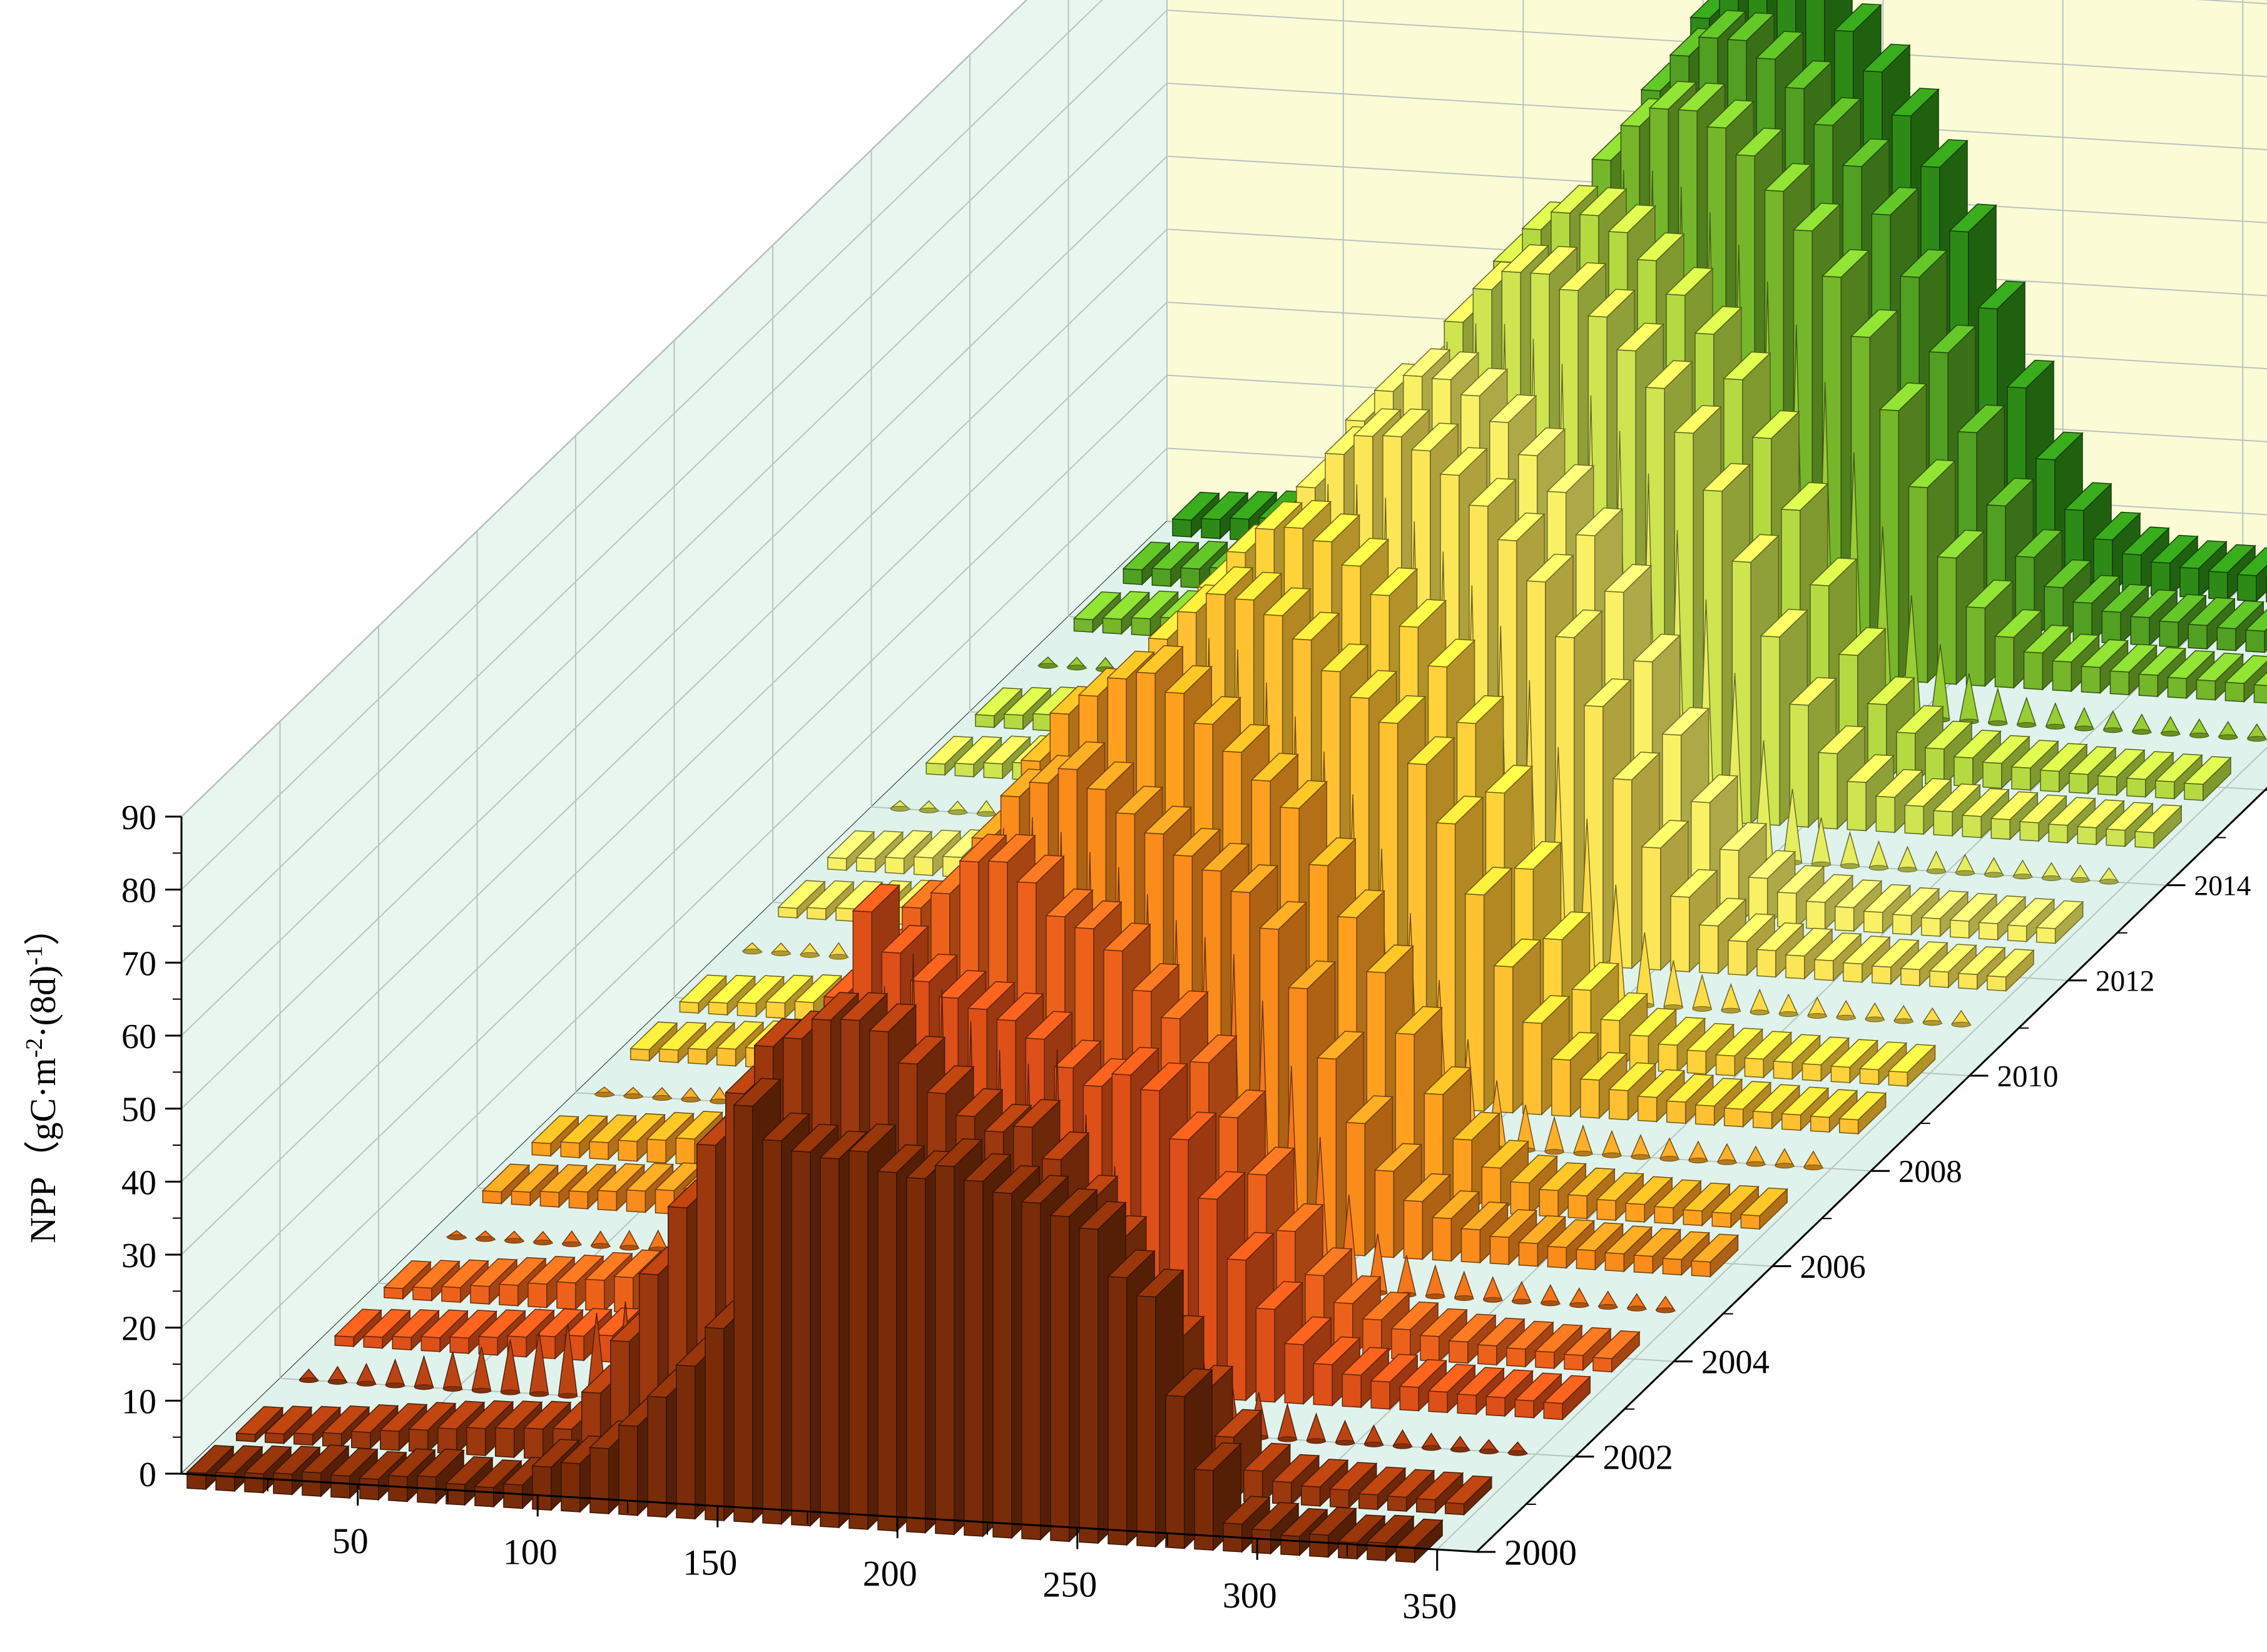 This screenshot has height=1652, width=2267. Describe the element at coordinates (1638, 1457) in the screenshot. I see `y-tick-label: 2002` at that location.